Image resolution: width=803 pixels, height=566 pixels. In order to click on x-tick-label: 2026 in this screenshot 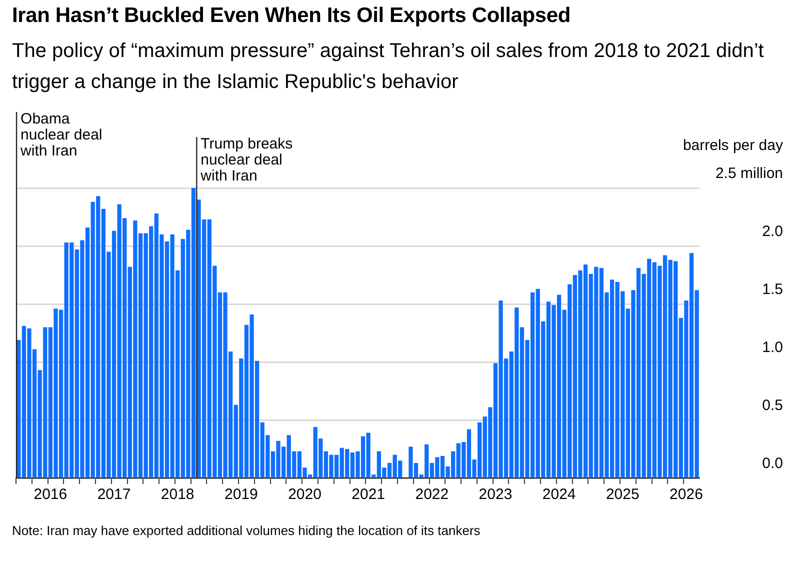, I will do `click(686, 495)`.